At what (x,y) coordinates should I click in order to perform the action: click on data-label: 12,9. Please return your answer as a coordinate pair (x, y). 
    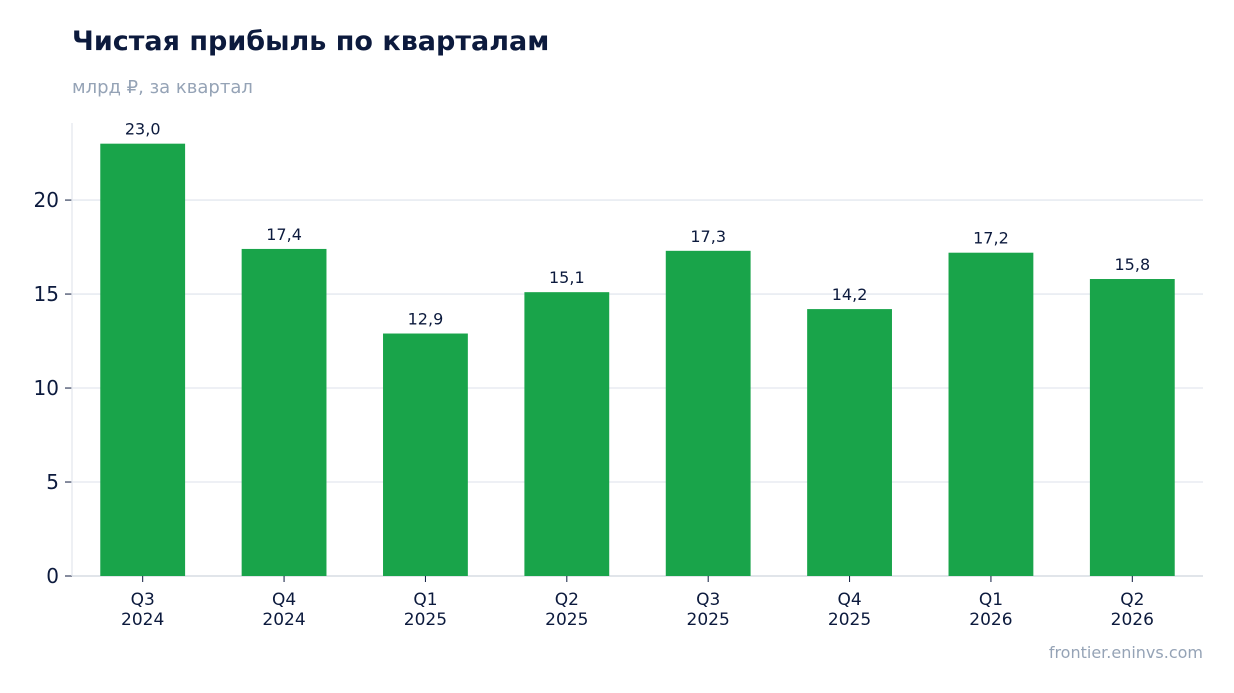
    Looking at the image, I should click on (426, 319).